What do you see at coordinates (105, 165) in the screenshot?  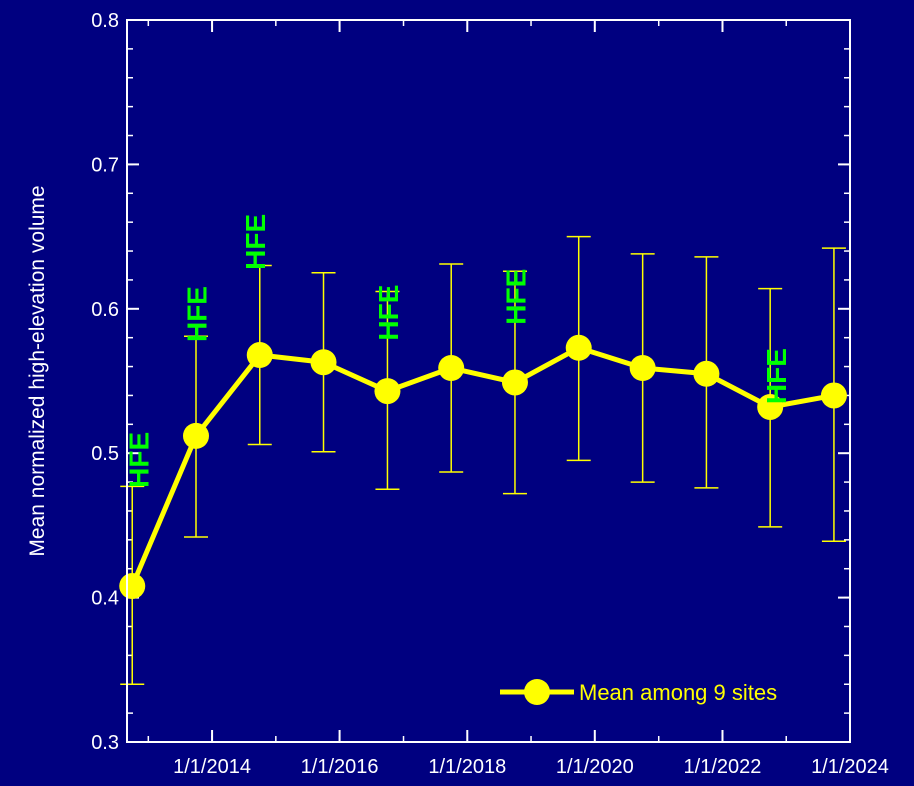 I see `y-tick-label: 0.7` at bounding box center [105, 165].